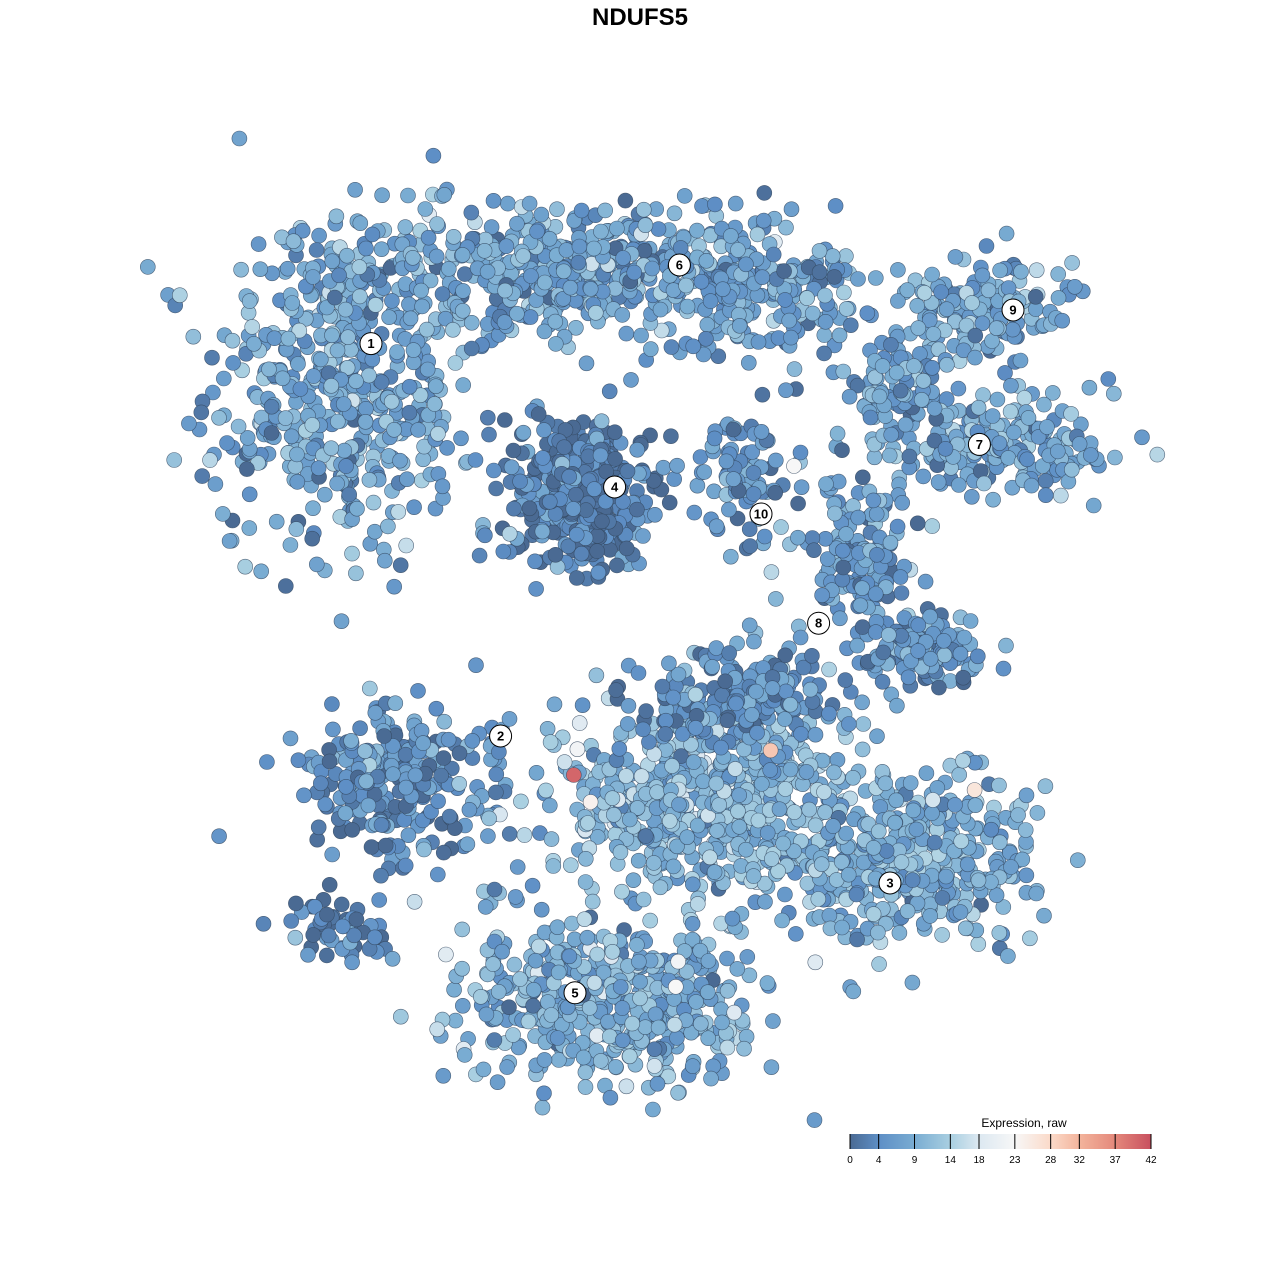 This screenshot has height=1280, width=1280. Describe the element at coordinates (879, 1160) in the screenshot. I see `legend-tick-label: 4` at that location.